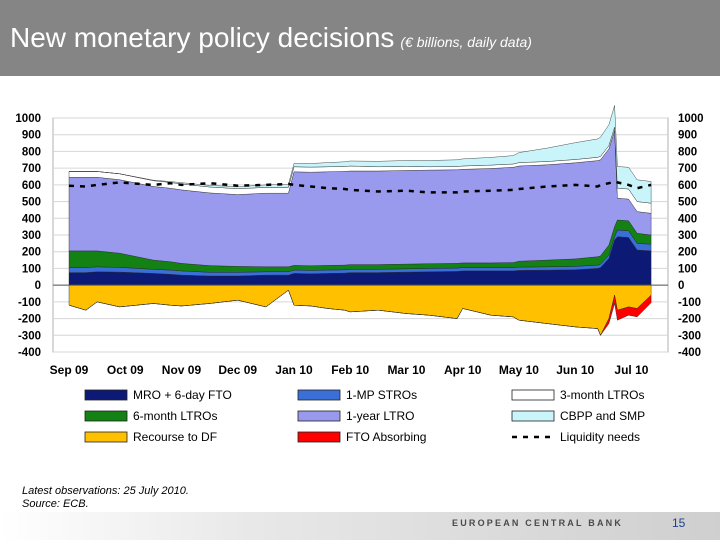 This screenshot has height=540, width=720. I want to click on legend-label-3-month-ltros: 3-month LTROs, so click(602, 395).